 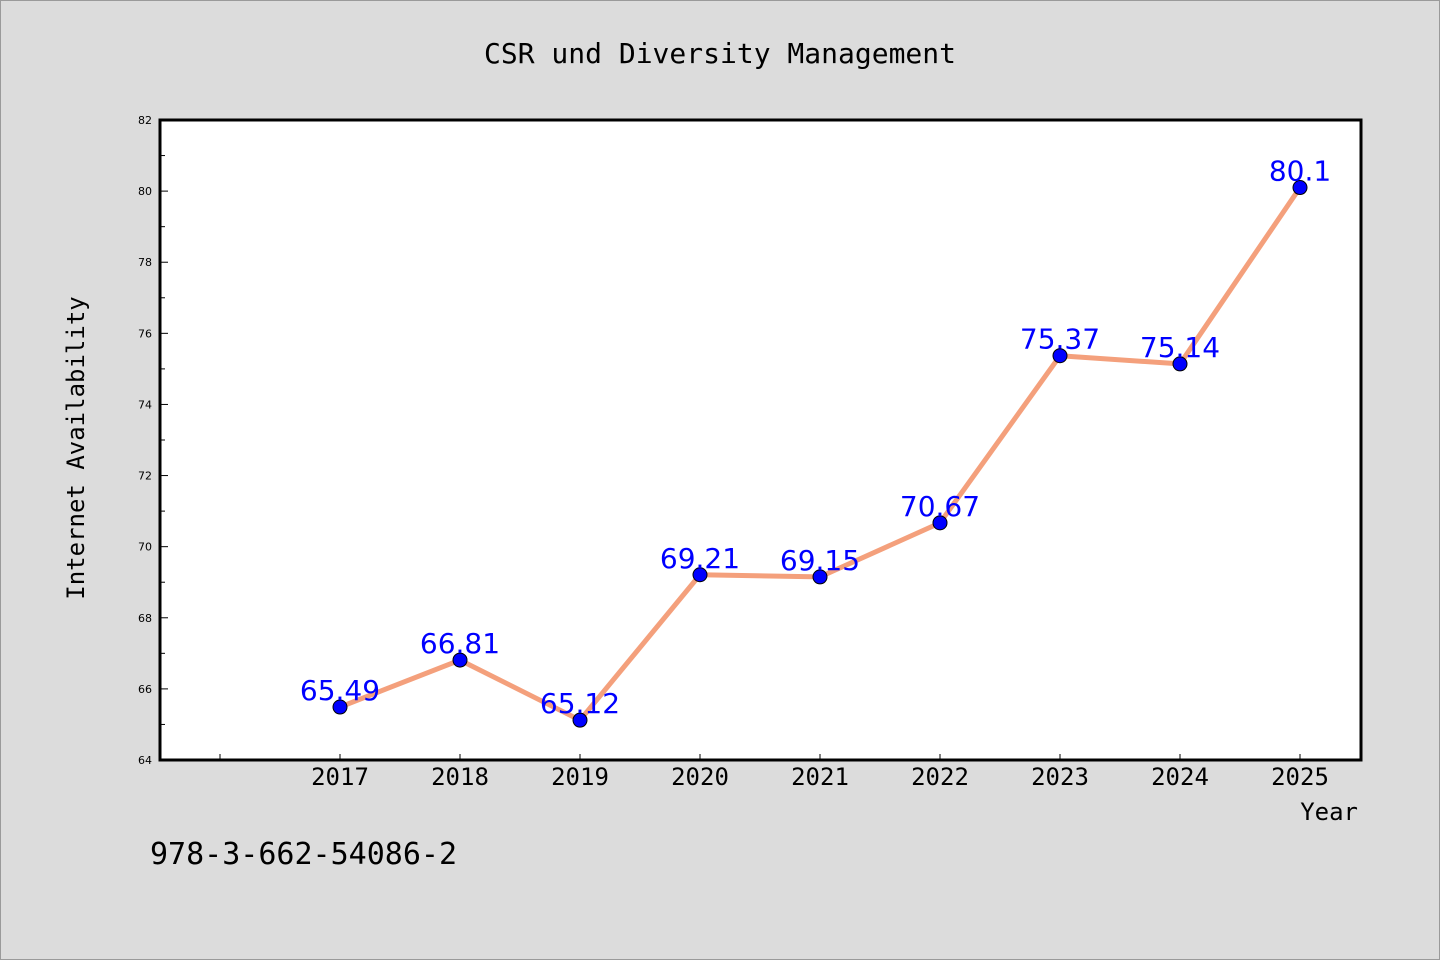 I want to click on y-tick-label: 74, so click(x=145, y=404).